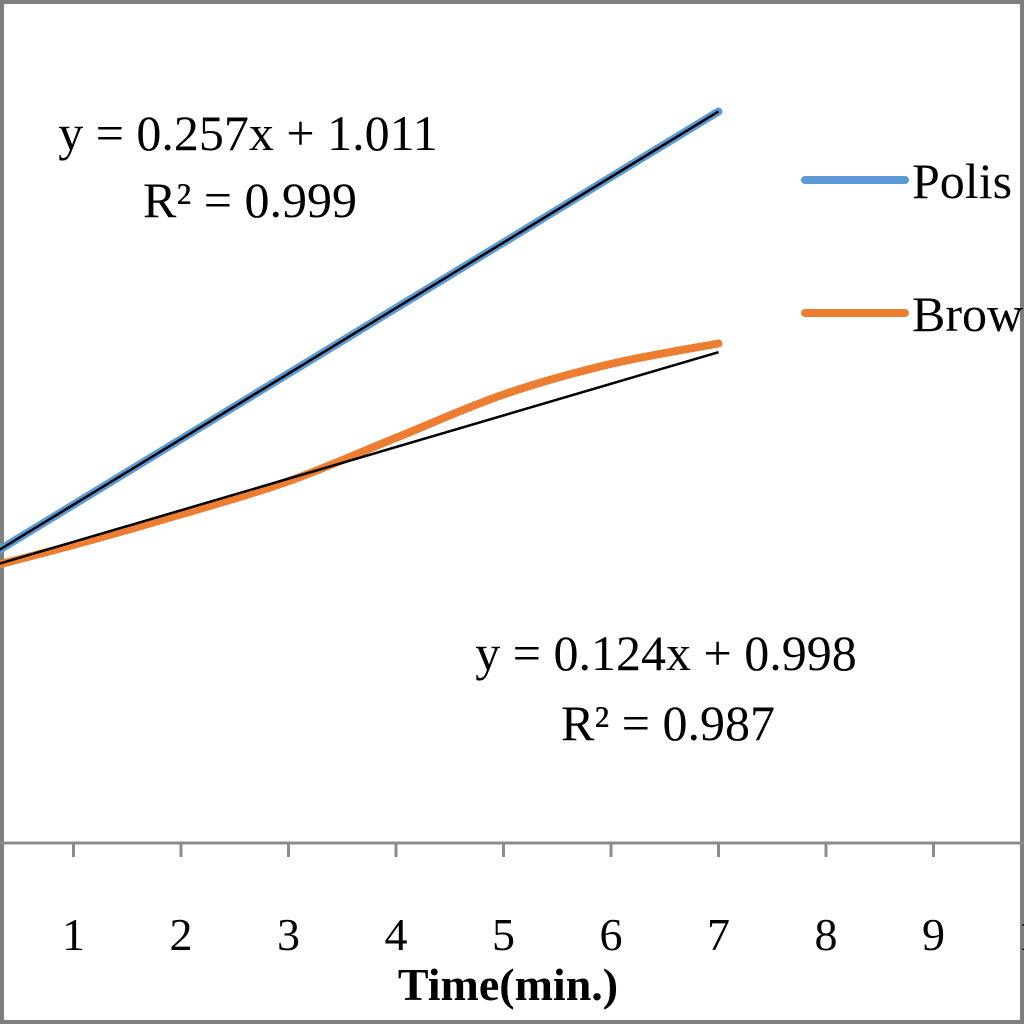 The image size is (1024, 1029). I want to click on x-axis: 012345678910, so click(512, 900).